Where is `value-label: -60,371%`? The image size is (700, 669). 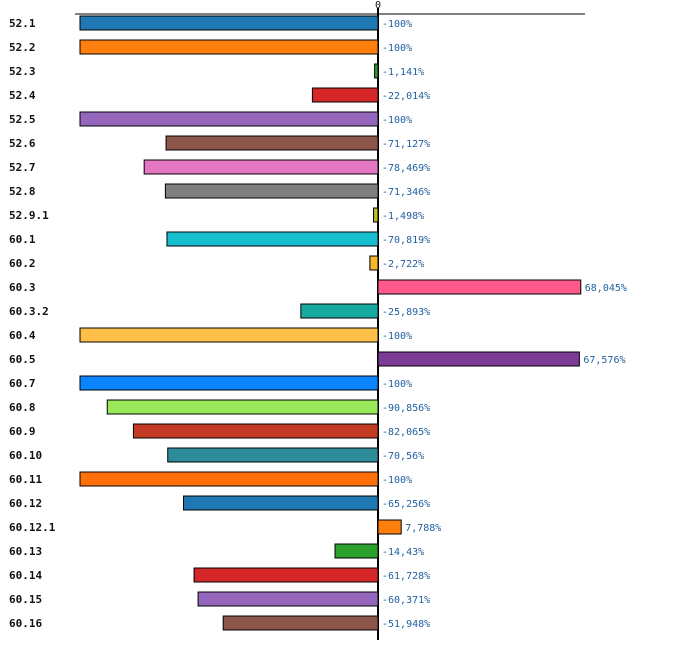 value-label: -60,371% is located at coordinates (406, 600).